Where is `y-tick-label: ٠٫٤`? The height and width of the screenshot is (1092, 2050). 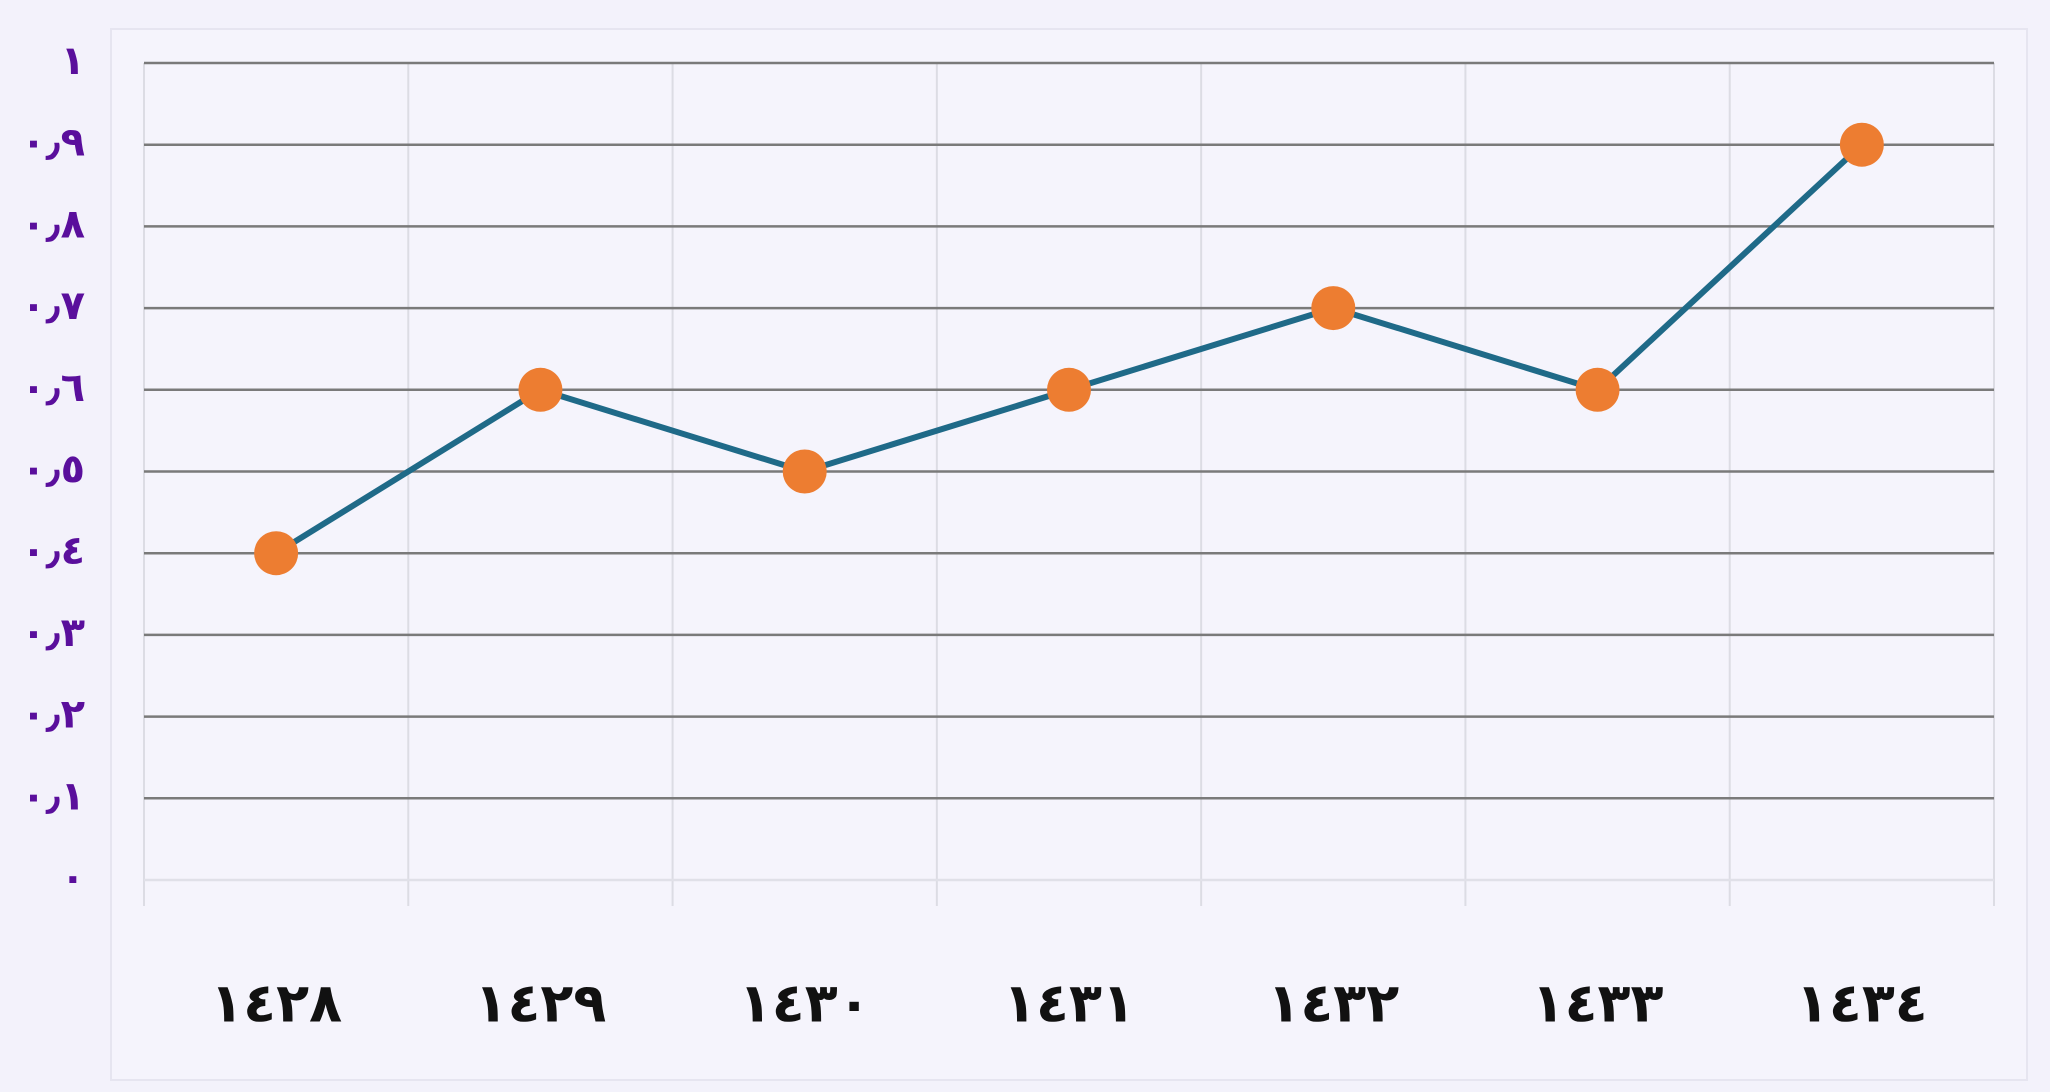 y-tick-label: ٠٫٤ is located at coordinates (53, 551).